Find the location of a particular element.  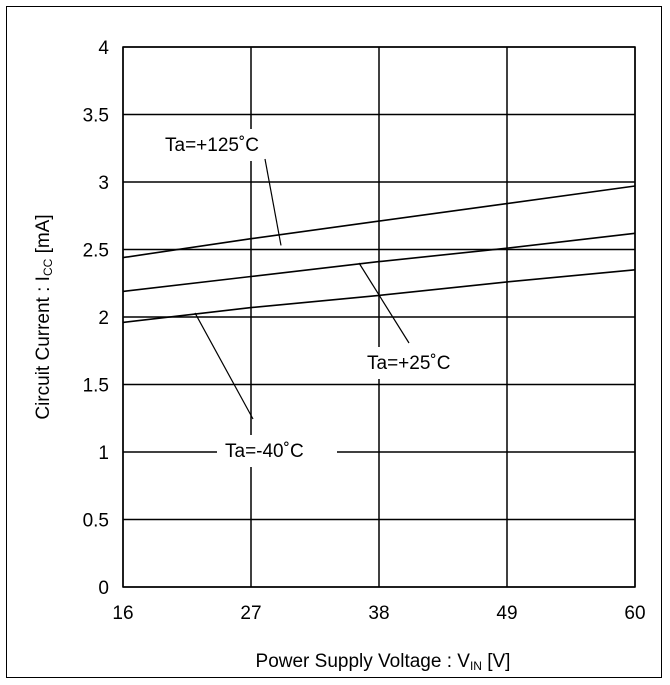

y-tick-label-1: 0.5 is located at coordinates (96, 521).